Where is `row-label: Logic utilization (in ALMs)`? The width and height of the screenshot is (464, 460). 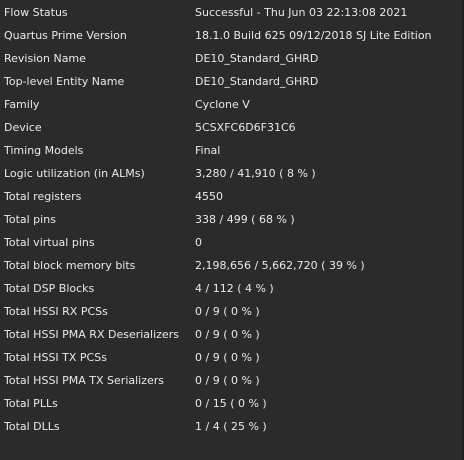
row-label: Logic utilization (in ALMs) is located at coordinates (74, 173).